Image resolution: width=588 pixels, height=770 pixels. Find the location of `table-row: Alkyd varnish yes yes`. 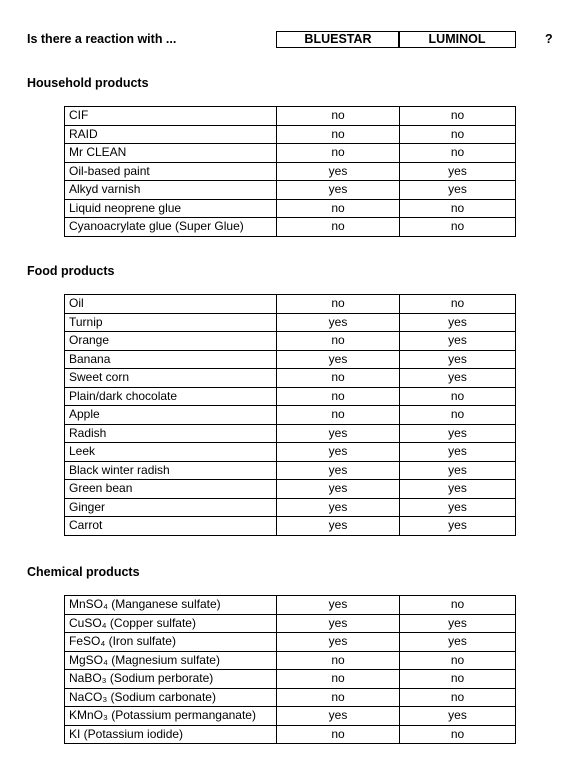

table-row: Alkyd varnish yes yes is located at coordinates (290, 190).